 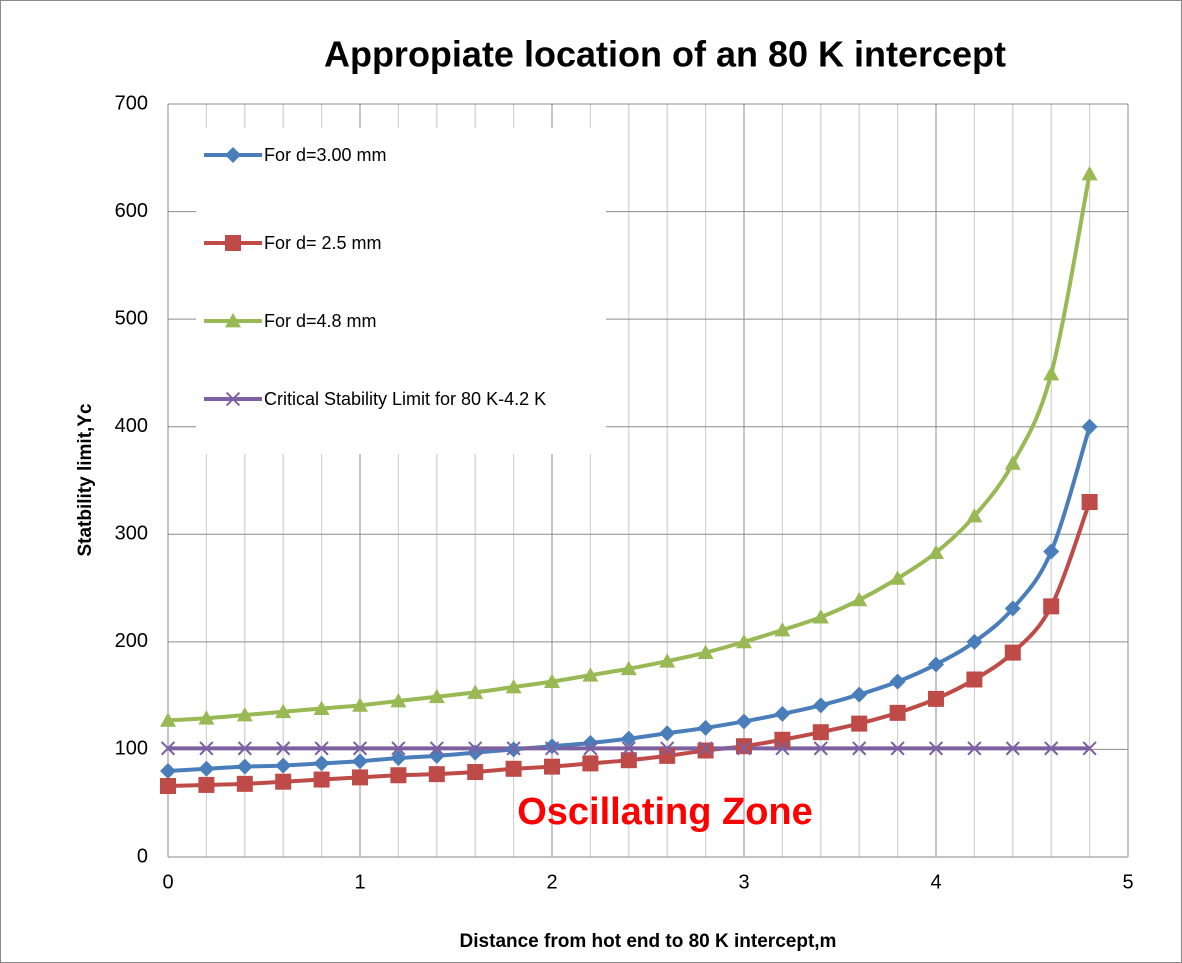 I want to click on y-tick-label: 700, so click(x=131, y=103).